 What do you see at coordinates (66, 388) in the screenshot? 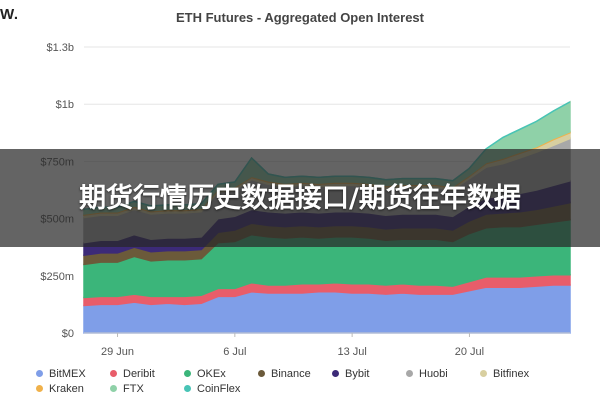
I see `legend-label: Kraken` at bounding box center [66, 388].